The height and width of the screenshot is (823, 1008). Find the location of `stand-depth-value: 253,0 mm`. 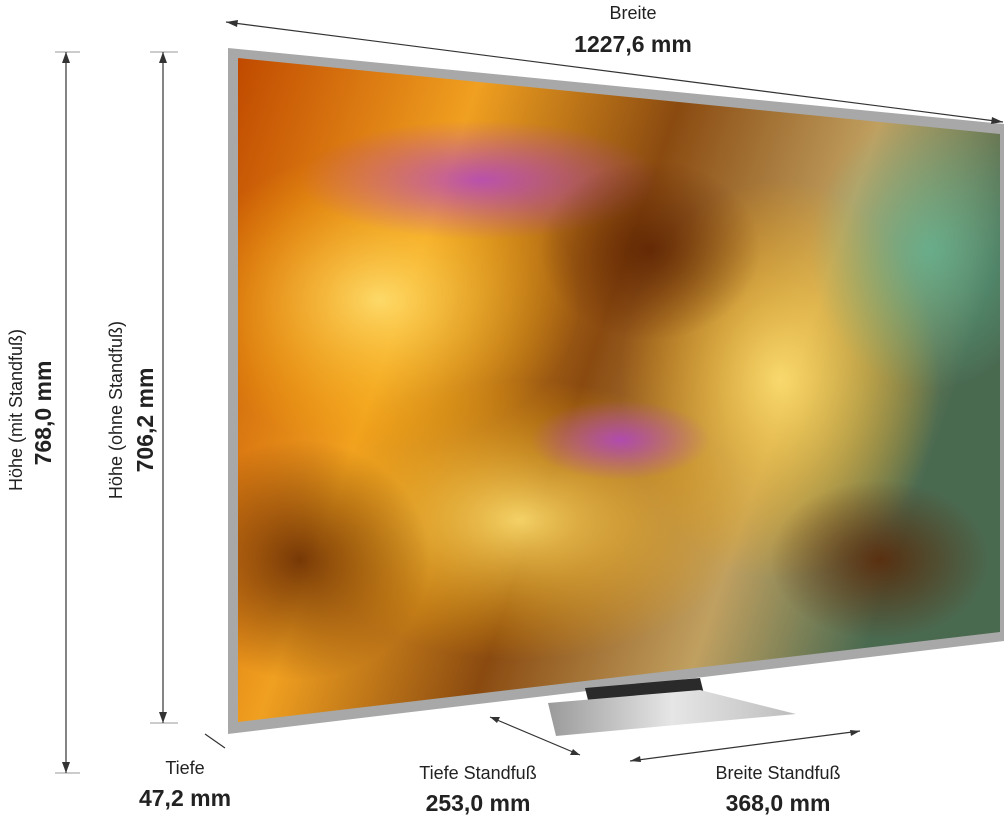

stand-depth-value: 253,0 mm is located at coordinates (478, 803).